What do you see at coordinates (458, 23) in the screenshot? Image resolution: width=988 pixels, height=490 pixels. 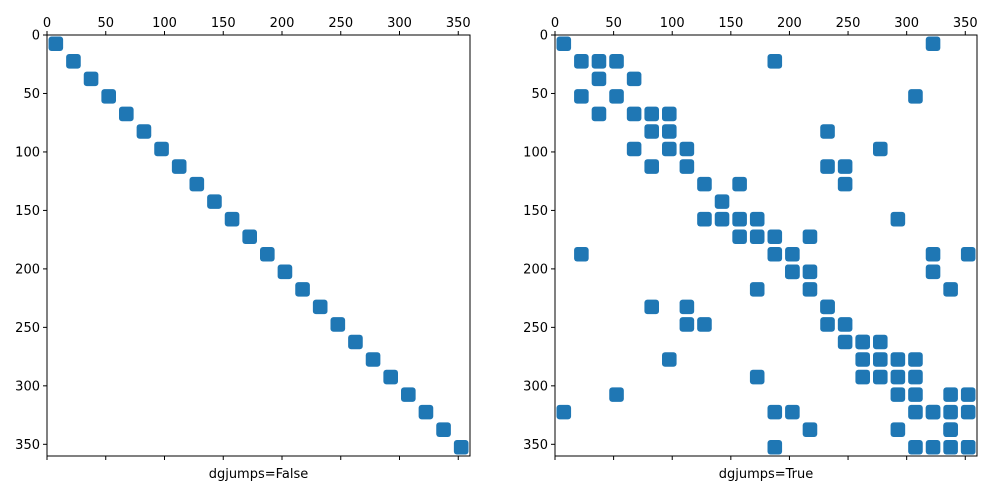 I see `x-tick-label: 350` at bounding box center [458, 23].